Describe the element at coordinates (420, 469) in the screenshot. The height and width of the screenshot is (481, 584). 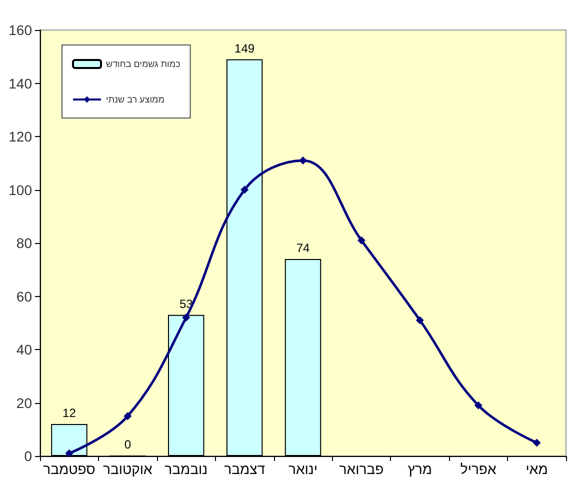
I see `x-tick-label: מרץ` at that location.